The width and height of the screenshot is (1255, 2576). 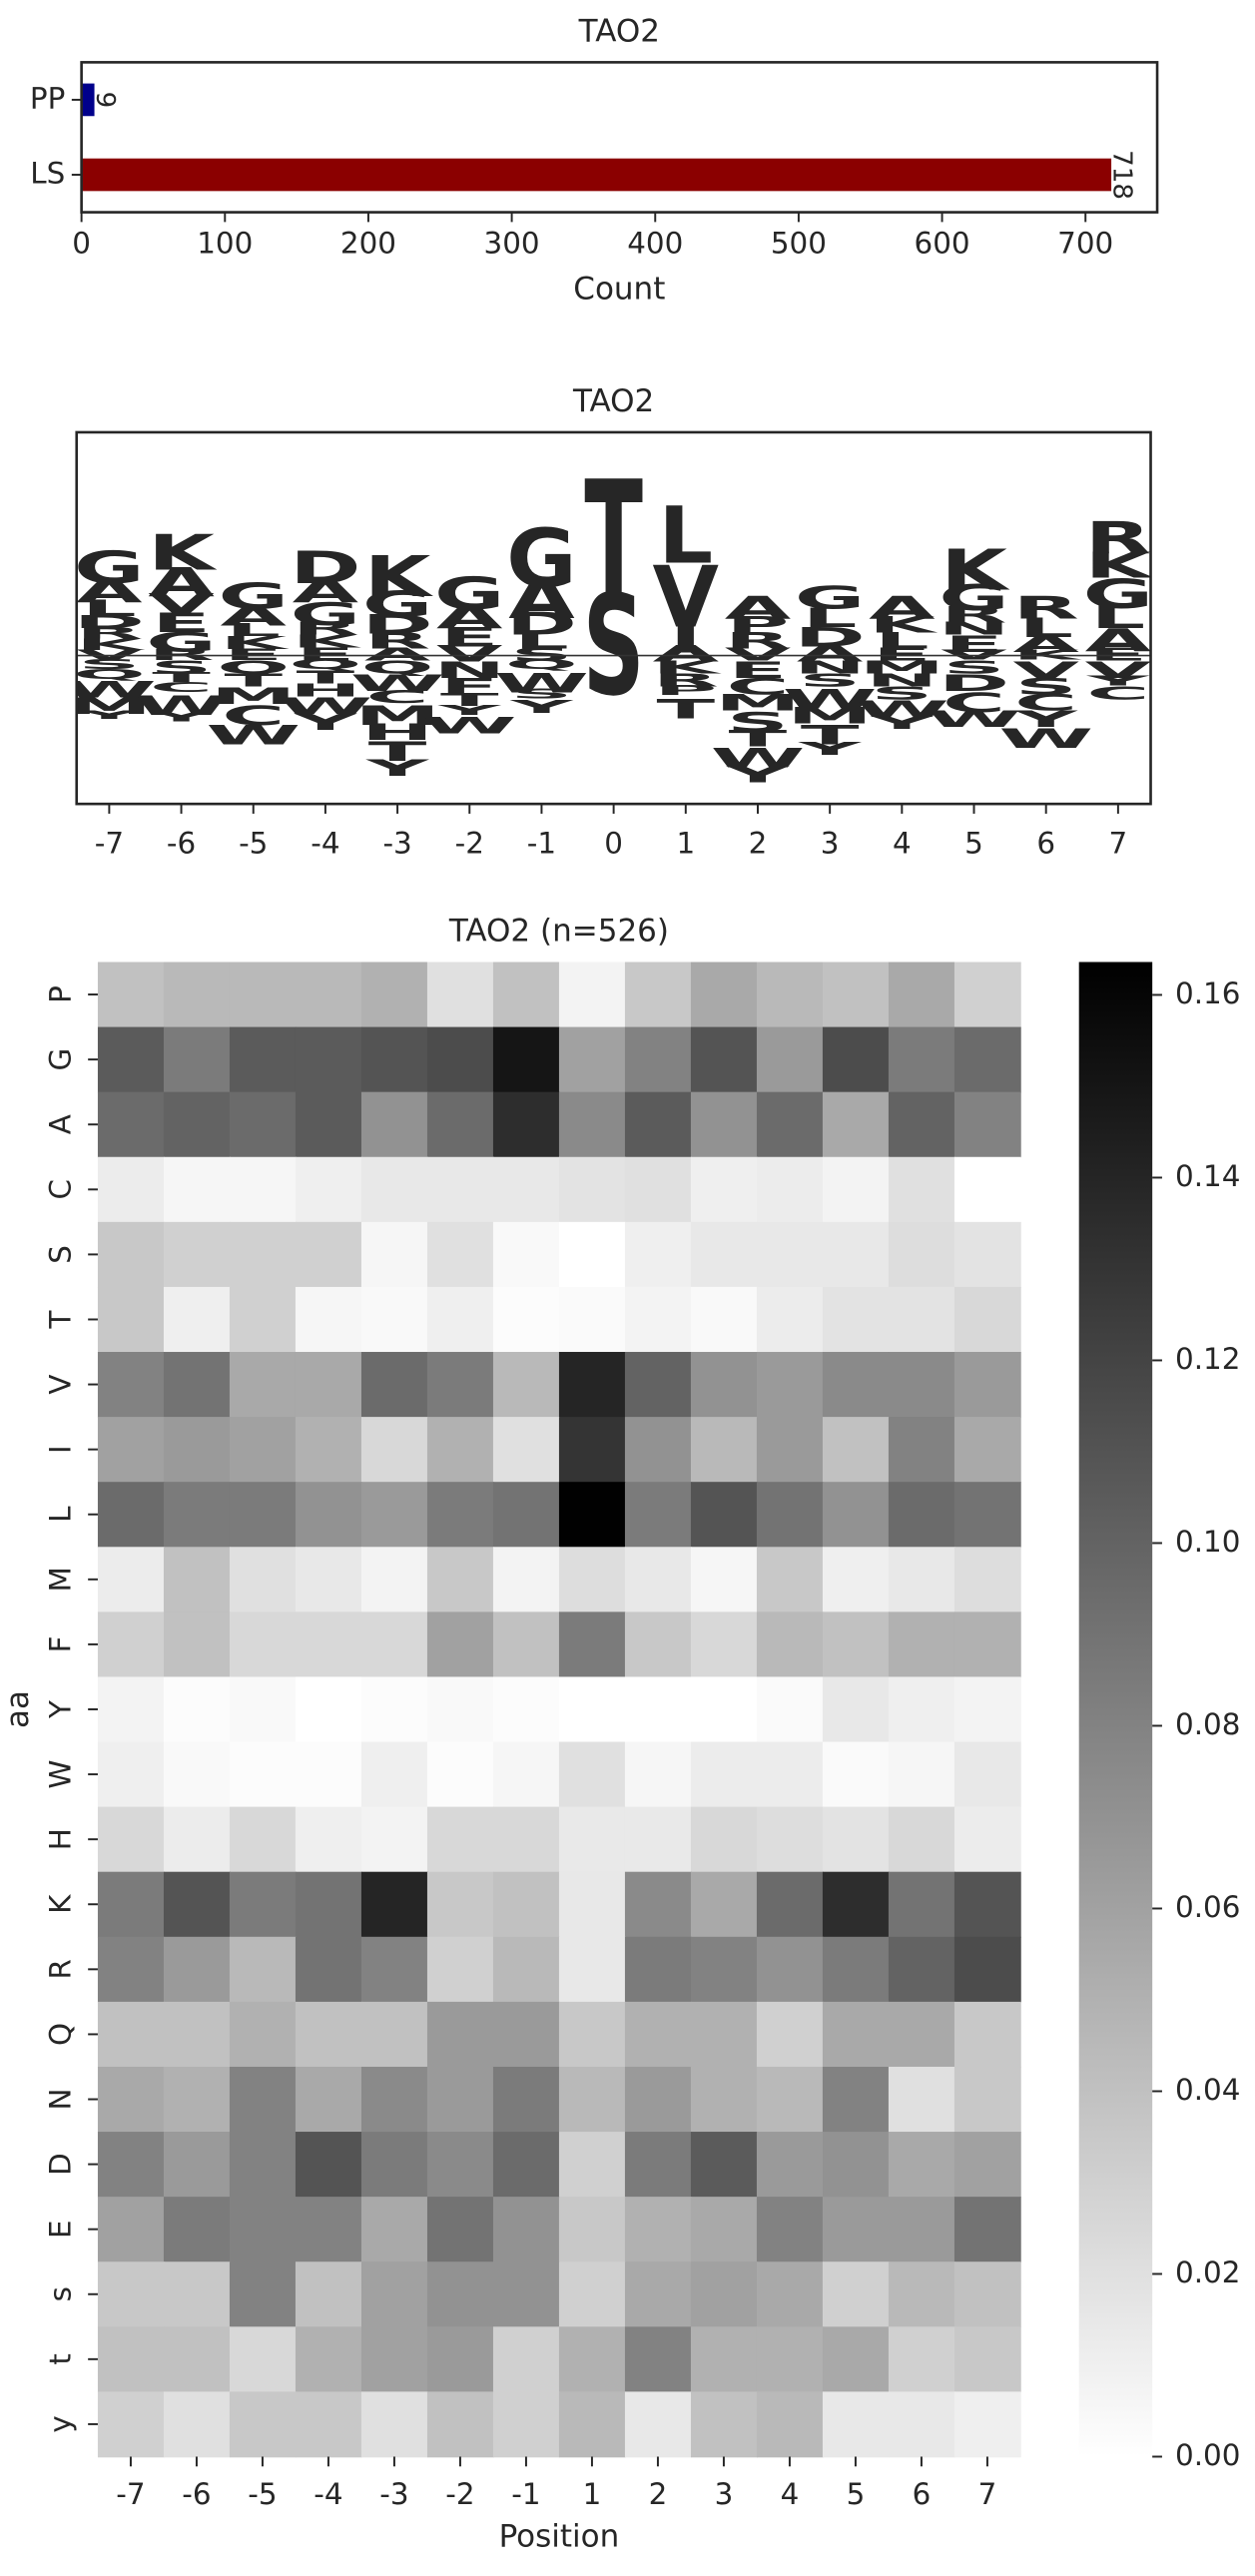 What do you see at coordinates (1115, 1709) in the screenshot?
I see `colorbar` at bounding box center [1115, 1709].